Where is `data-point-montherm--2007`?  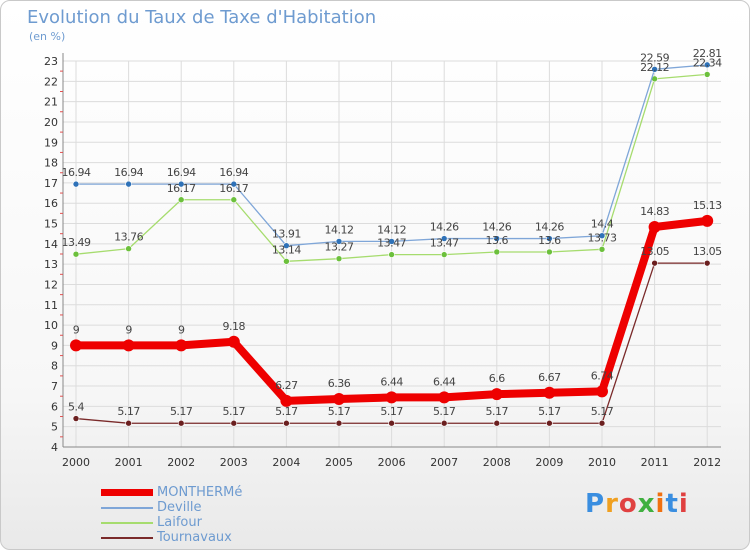 data-point-montherm--2007 is located at coordinates (444, 397).